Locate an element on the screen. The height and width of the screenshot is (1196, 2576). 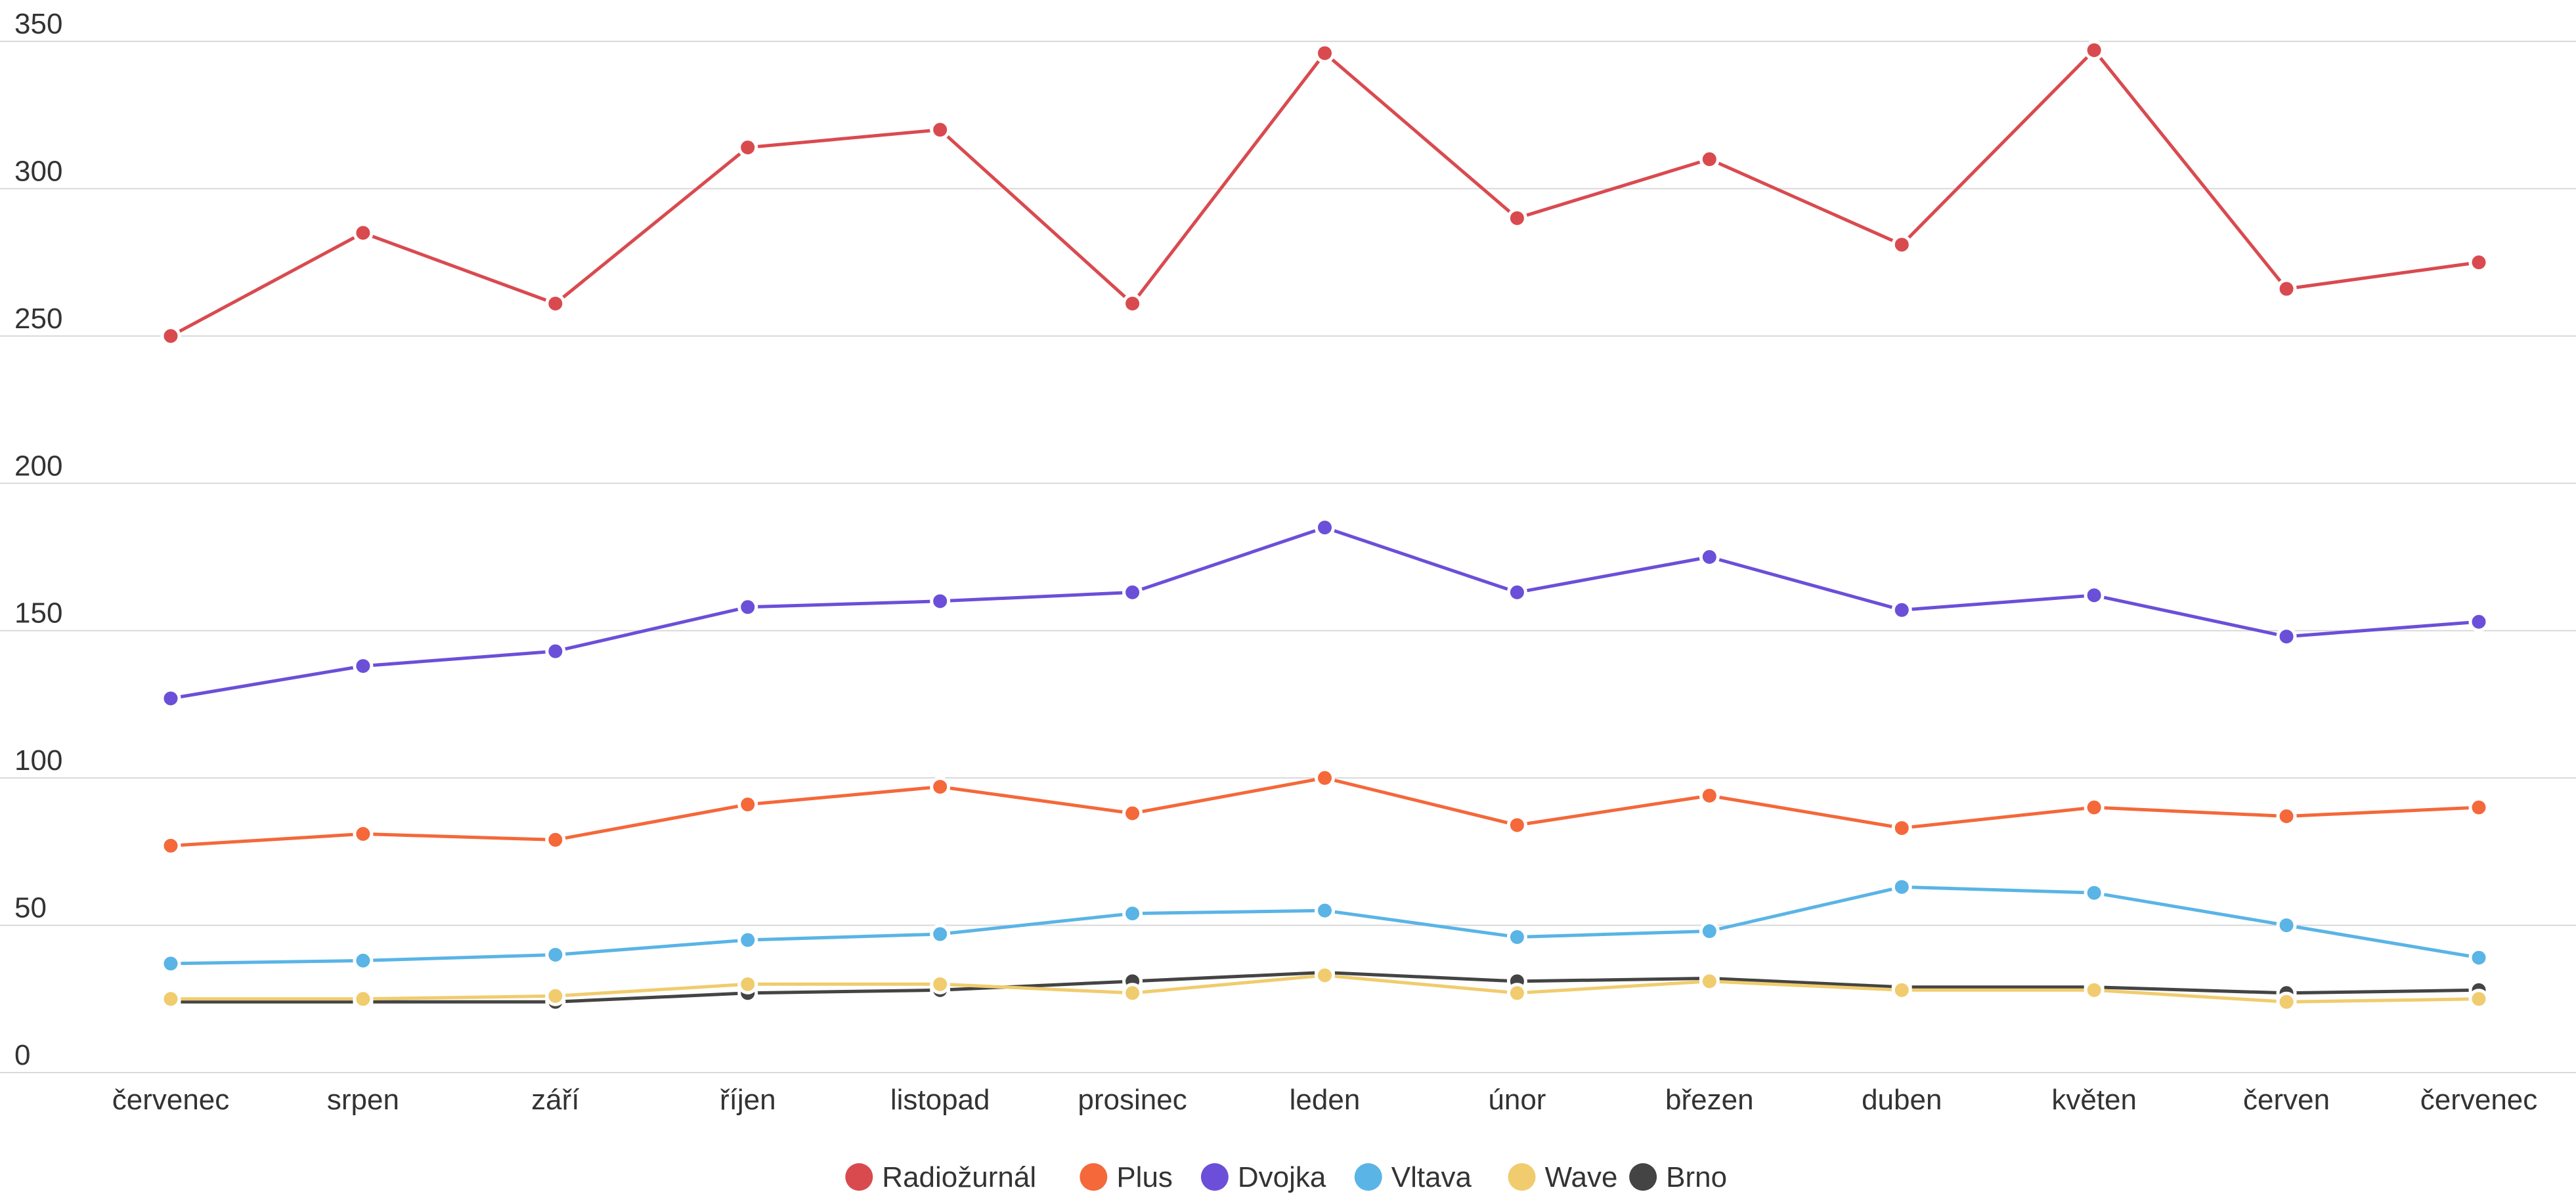
legend-item-radiozurnal: Radiožurnál is located at coordinates (941, 1177).